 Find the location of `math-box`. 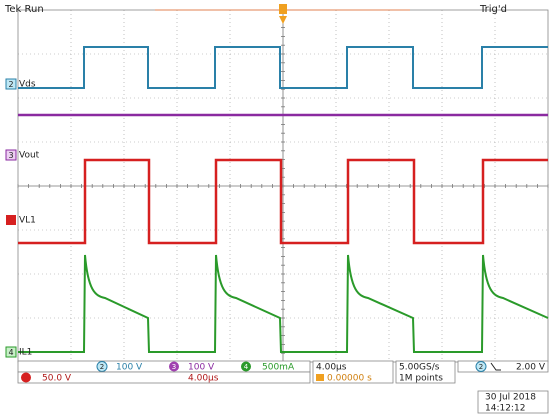

math-box is located at coordinates (164, 377).